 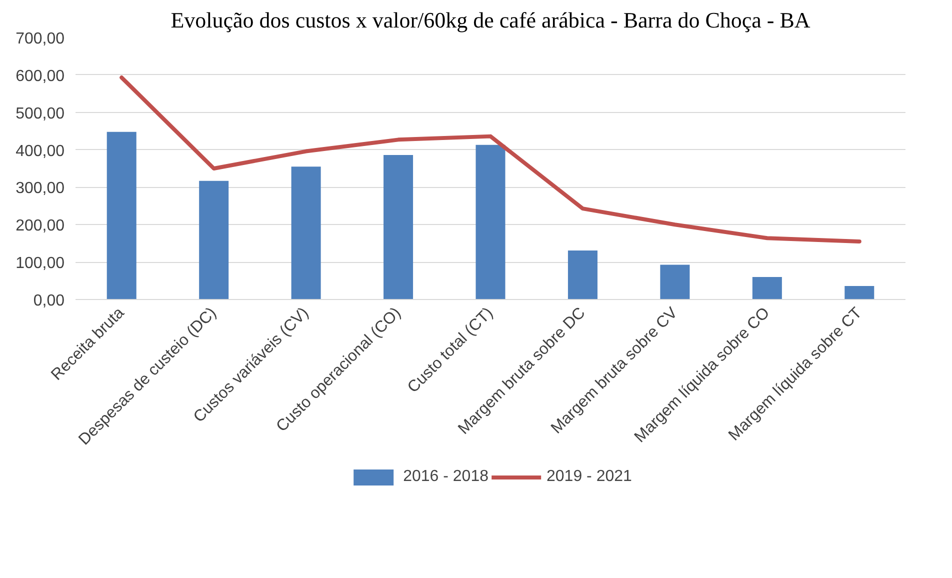 I want to click on y-tick-label: 500,00, so click(x=40, y=113).